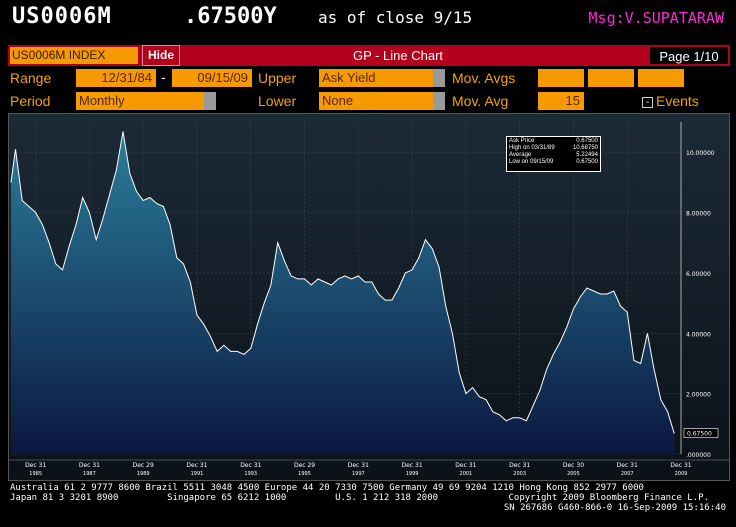 The width and height of the screenshot is (736, 527). What do you see at coordinates (89, 474) in the screenshot?
I see `x-tick-year: 1987` at bounding box center [89, 474].